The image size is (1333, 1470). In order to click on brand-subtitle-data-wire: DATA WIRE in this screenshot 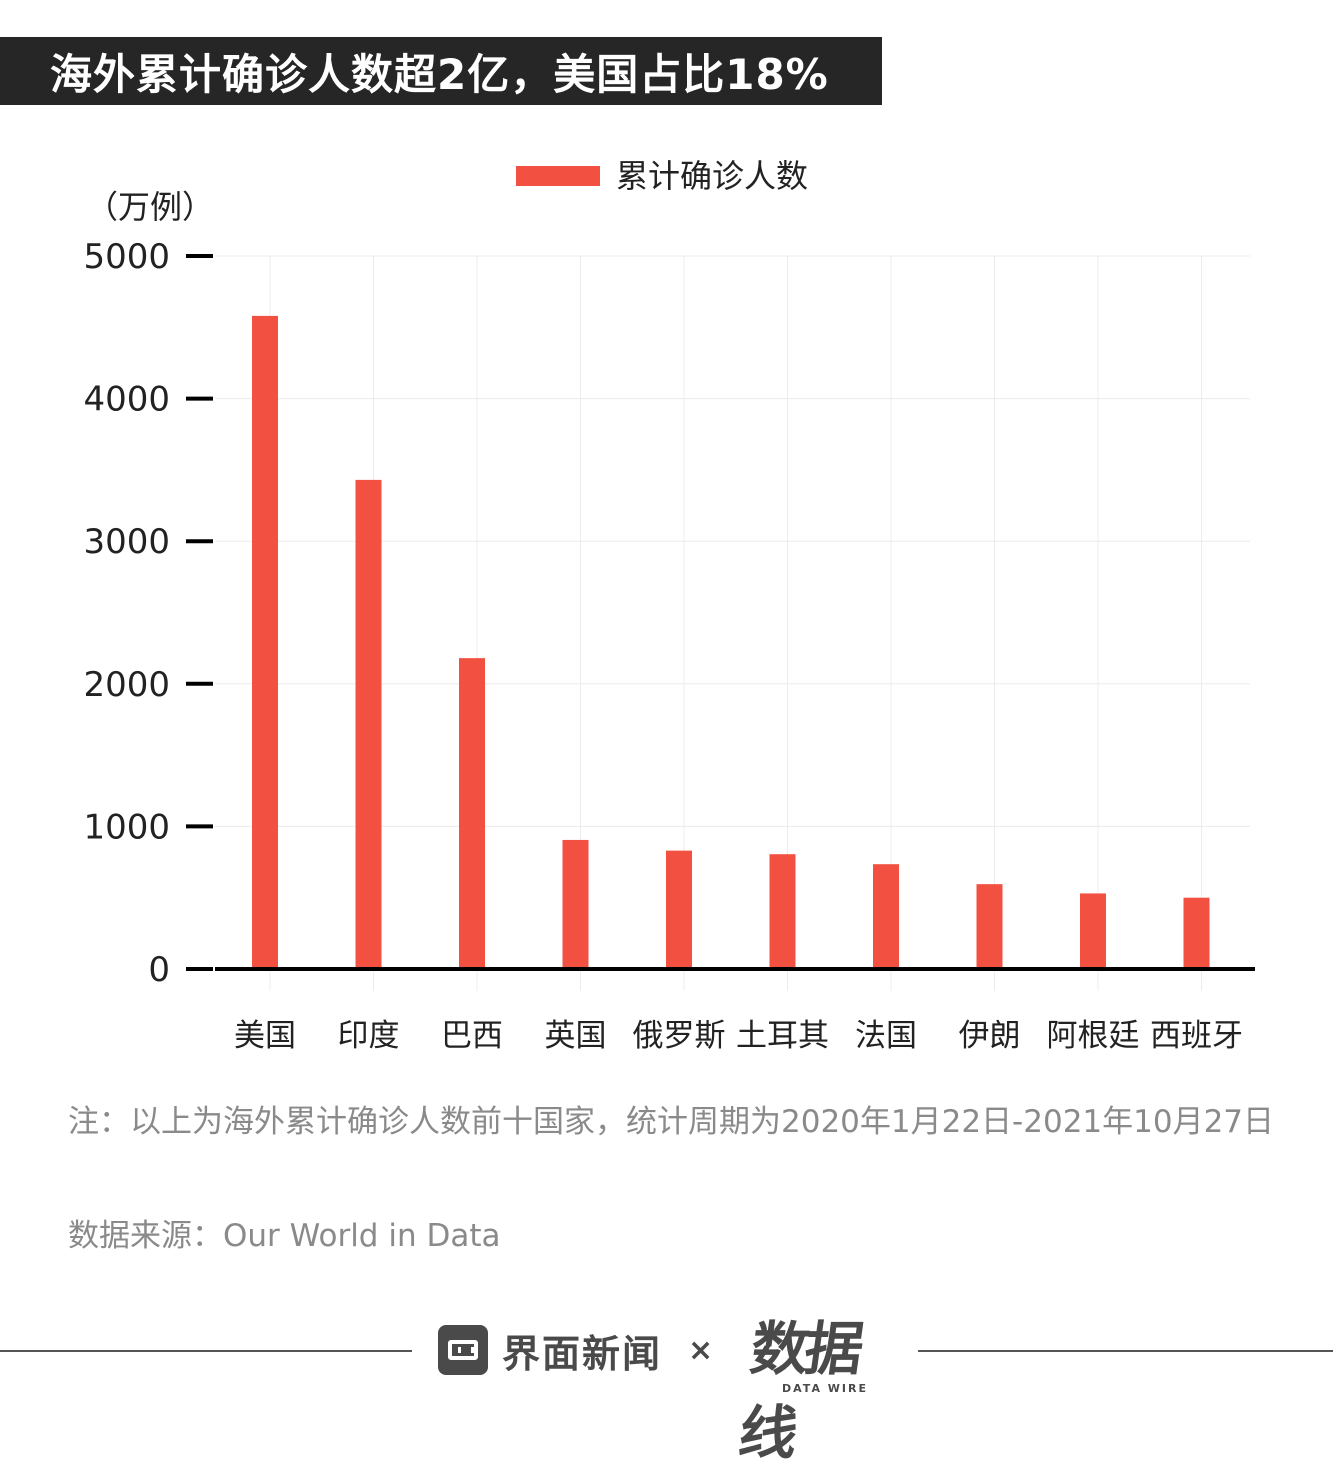, I will do `click(825, 1388)`.